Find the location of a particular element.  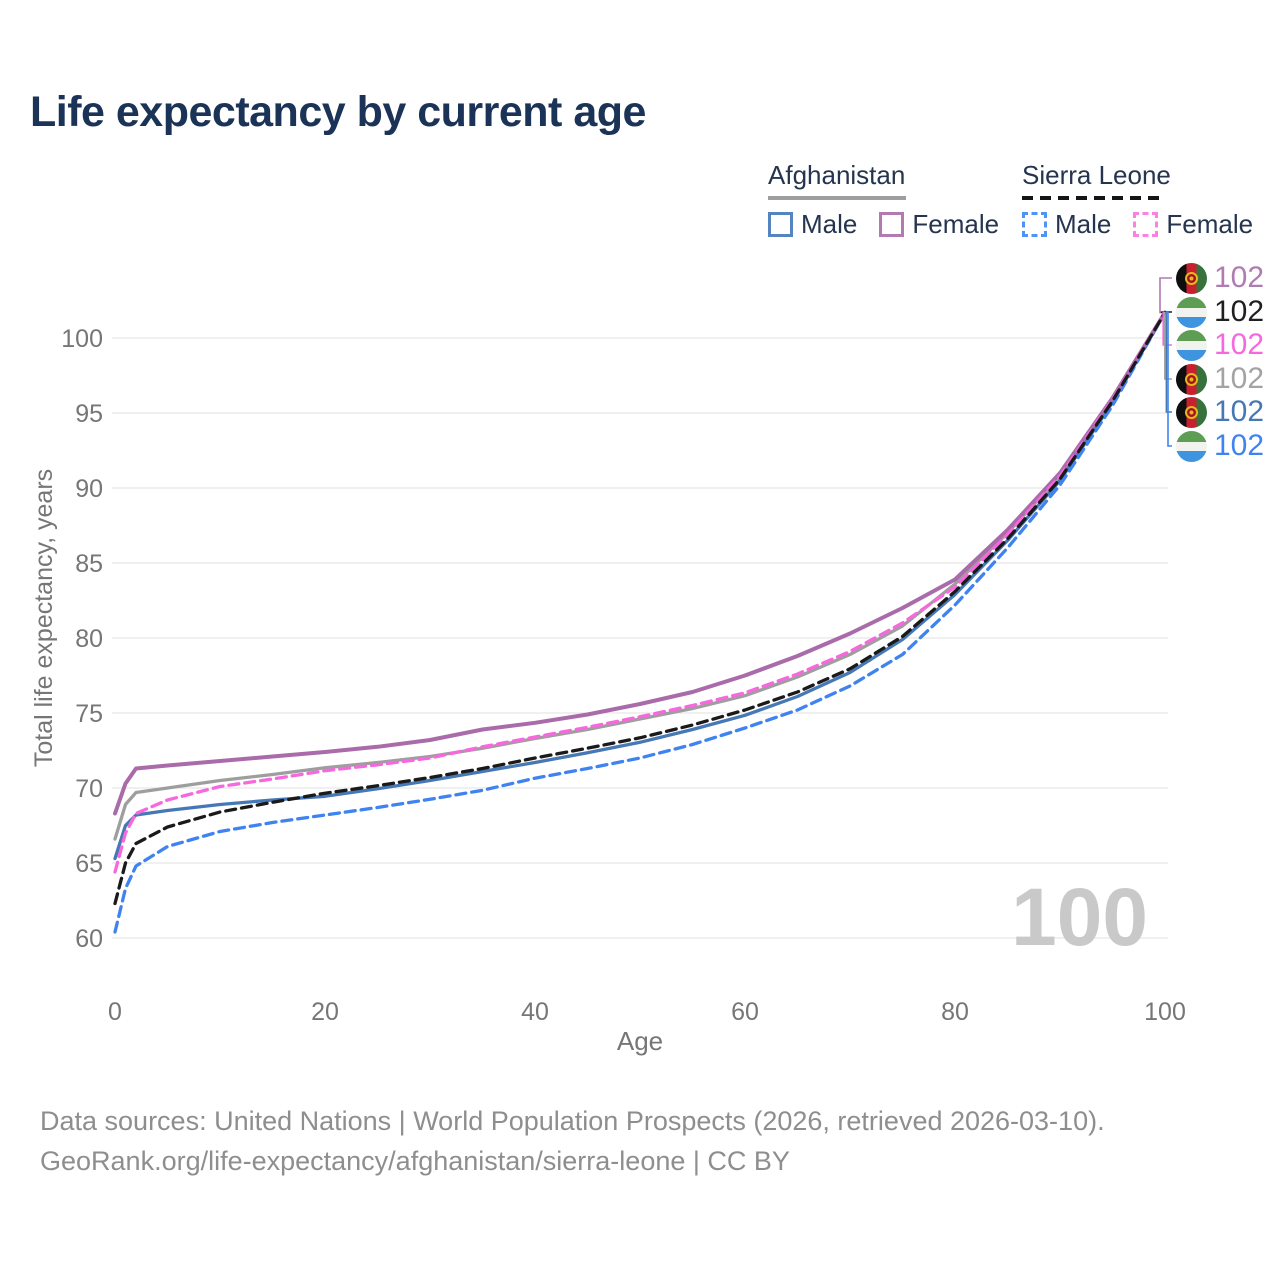

legend-country-label: Sierra Leone is located at coordinates (1096, 175).